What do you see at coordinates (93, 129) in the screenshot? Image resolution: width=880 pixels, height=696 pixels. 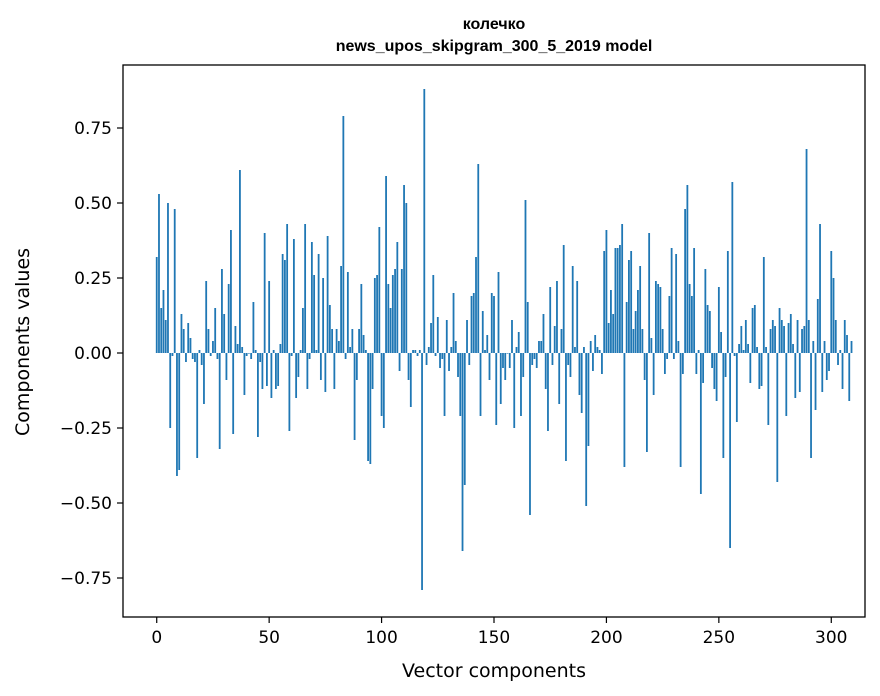 I see `y-tick-label: 0.75` at bounding box center [93, 129].